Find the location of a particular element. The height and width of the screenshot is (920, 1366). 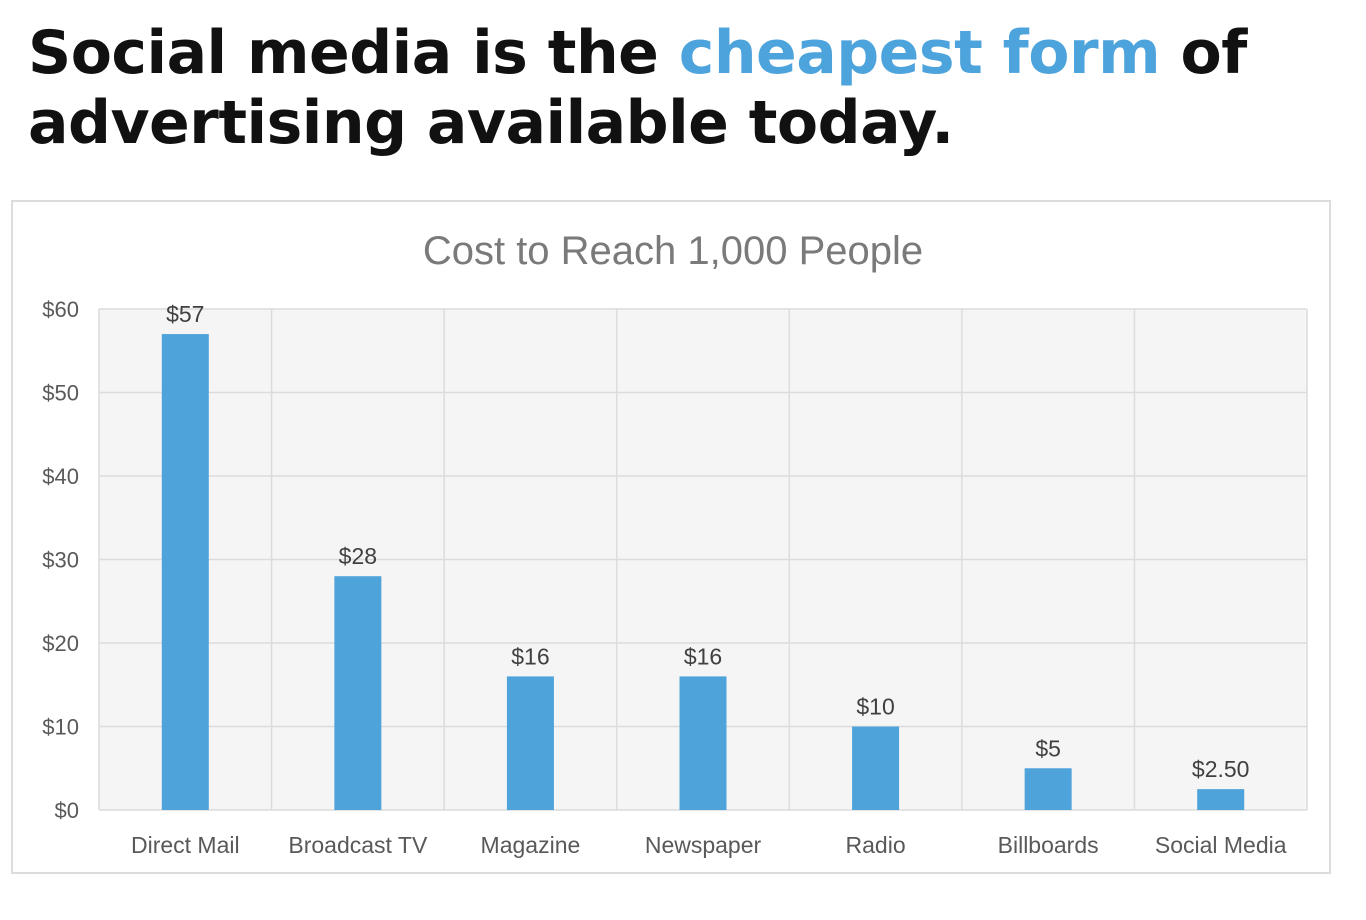

data-label: $28 is located at coordinates (358, 556).